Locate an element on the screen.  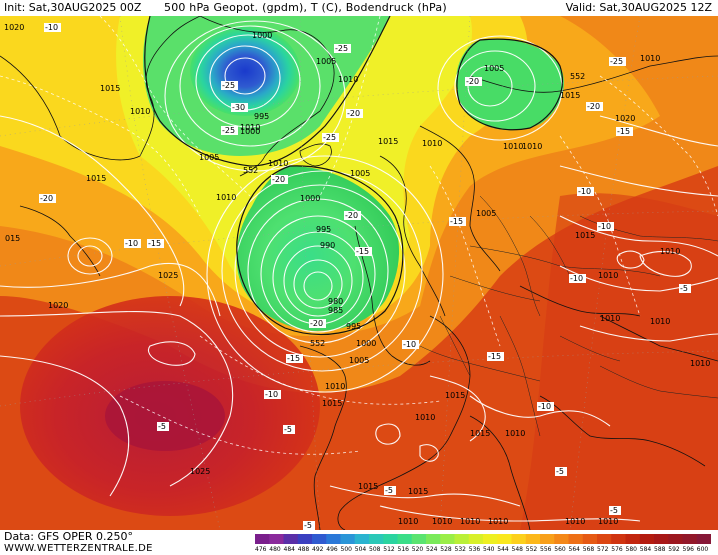
colorbar-label: 504 is located at coordinates (360, 549).